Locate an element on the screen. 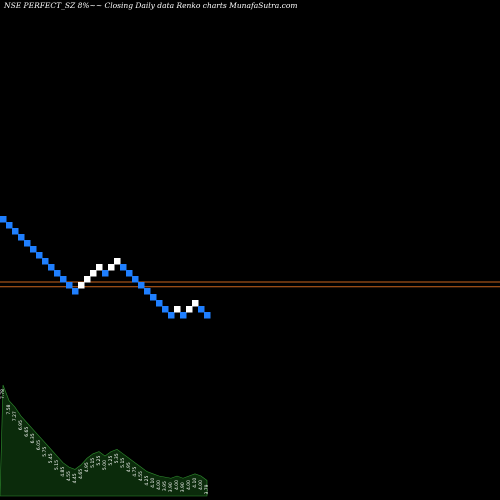 This screenshot has height=500, width=500. volume-area-path is located at coordinates (104, 440).